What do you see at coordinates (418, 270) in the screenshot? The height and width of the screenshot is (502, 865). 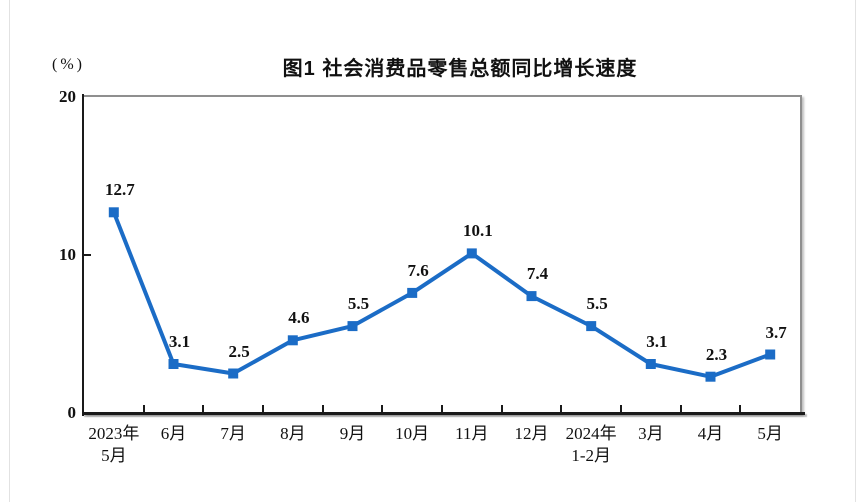 I see `data-point-label: 7.6` at bounding box center [418, 270].